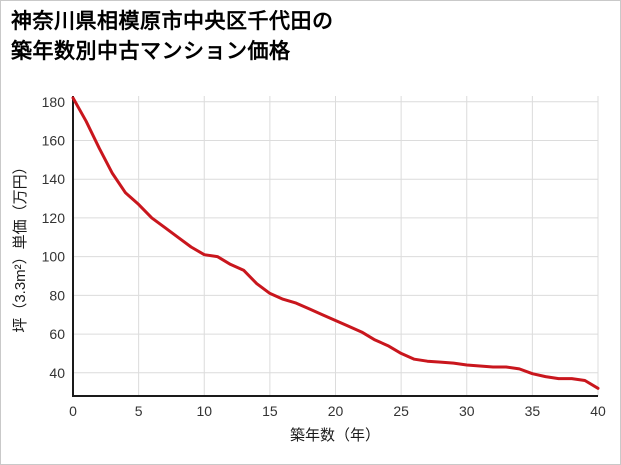  I want to click on x-tick-label: 40, so click(598, 411).